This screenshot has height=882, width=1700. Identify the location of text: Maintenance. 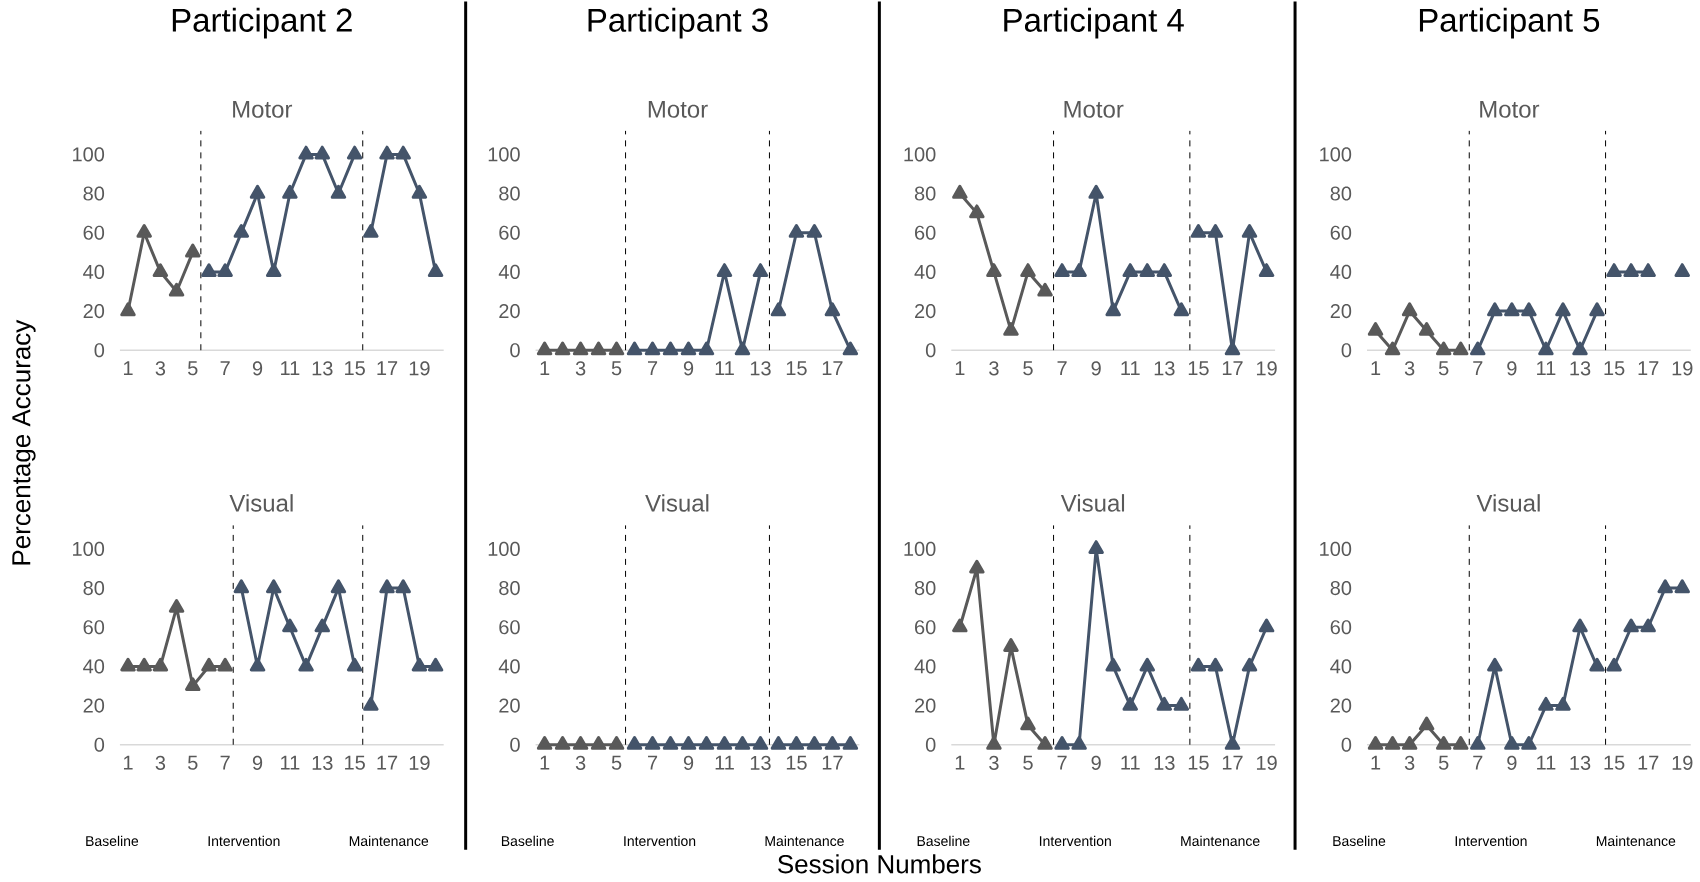
(1636, 841).